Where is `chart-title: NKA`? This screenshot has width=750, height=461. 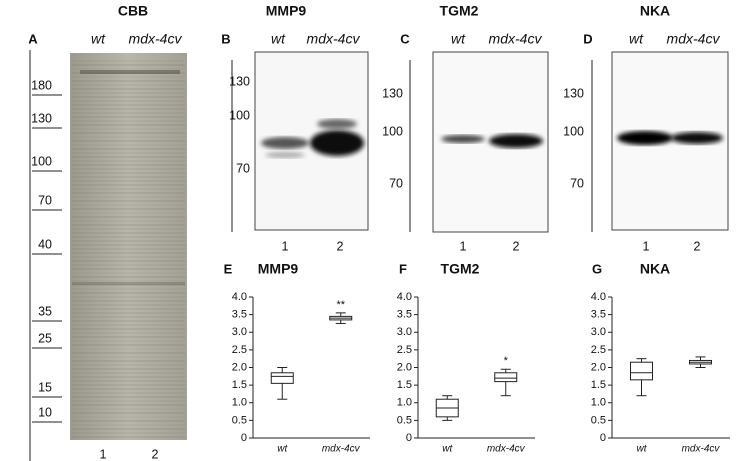
chart-title: NKA is located at coordinates (655, 269).